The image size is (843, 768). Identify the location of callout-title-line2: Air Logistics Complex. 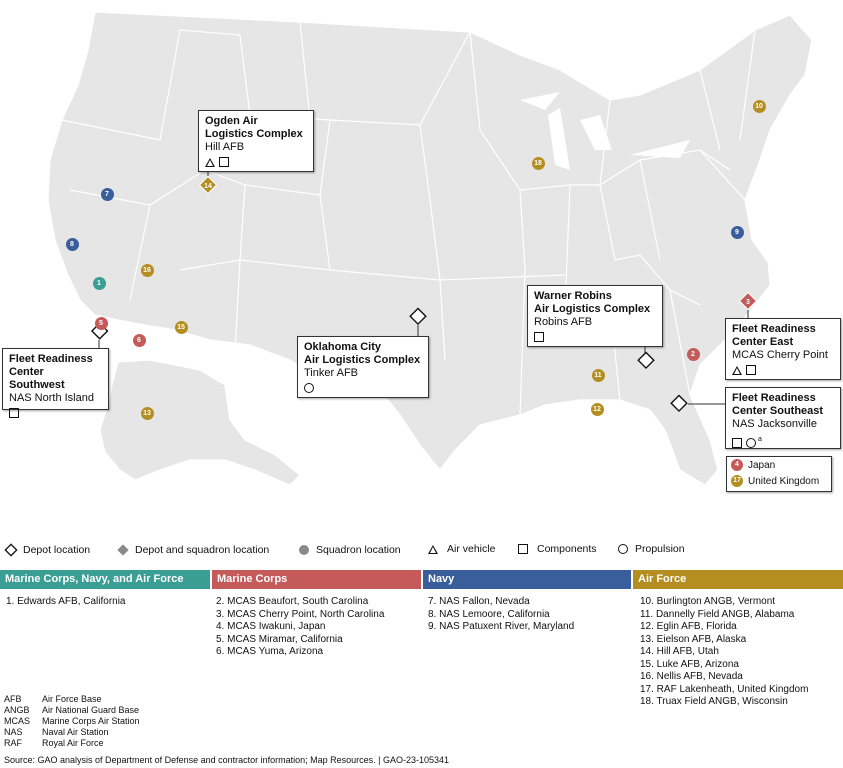
(362, 360).